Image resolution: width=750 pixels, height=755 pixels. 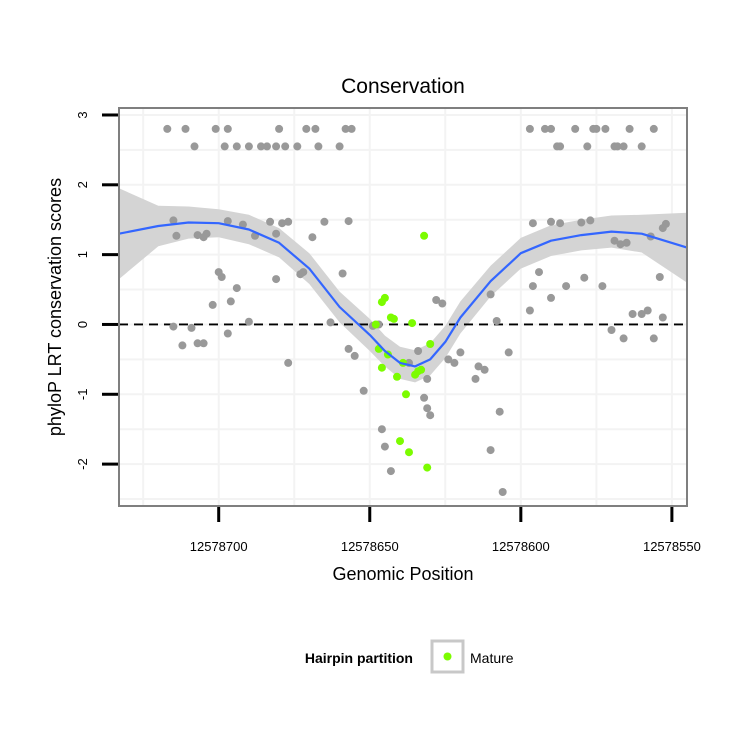 I want to click on legend-key-mature, so click(x=447, y=656).